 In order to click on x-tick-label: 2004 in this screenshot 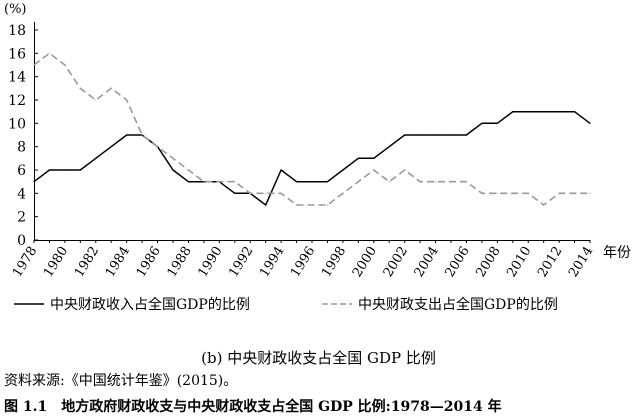, I will do `click(427, 262)`.